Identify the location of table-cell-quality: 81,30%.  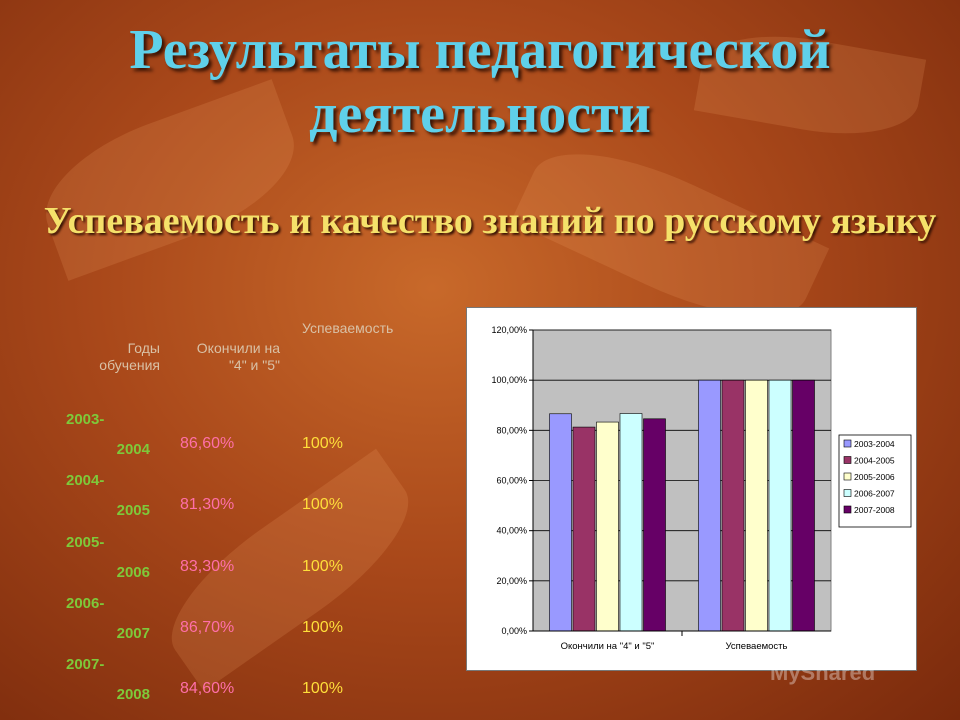
(207, 504).